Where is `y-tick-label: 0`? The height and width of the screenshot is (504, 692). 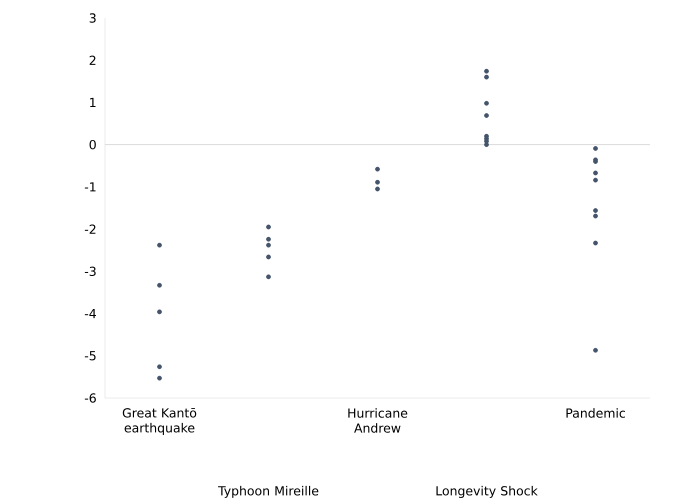
y-tick-label: 0 is located at coordinates (93, 145).